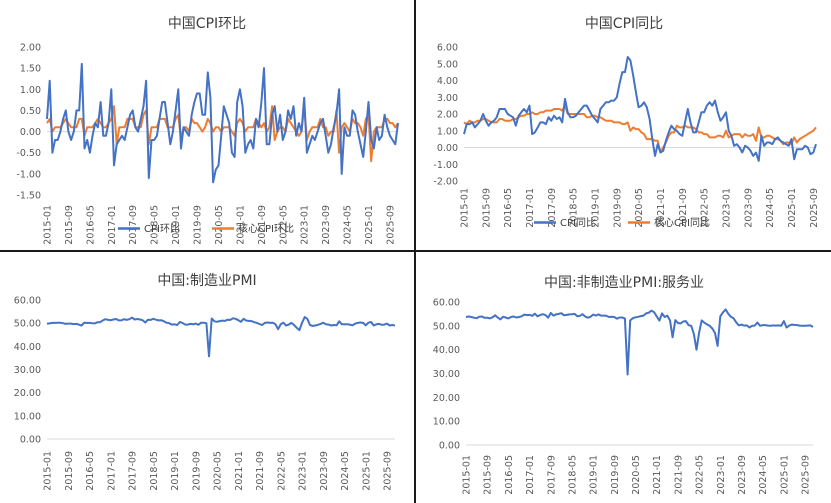 This screenshot has height=503, width=831. Describe the element at coordinates (640, 129) in the screenshot. I see `series-line-核心CPI同比` at that location.